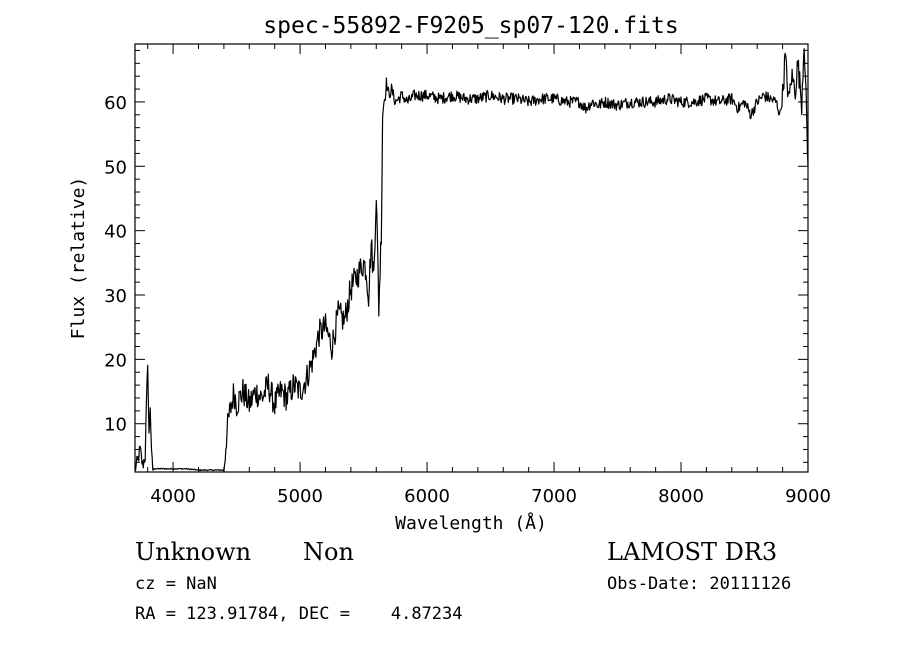 This screenshot has height=649, width=900. Describe the element at coordinates (193, 552) in the screenshot. I see `object-type-label: Unknown` at that location.